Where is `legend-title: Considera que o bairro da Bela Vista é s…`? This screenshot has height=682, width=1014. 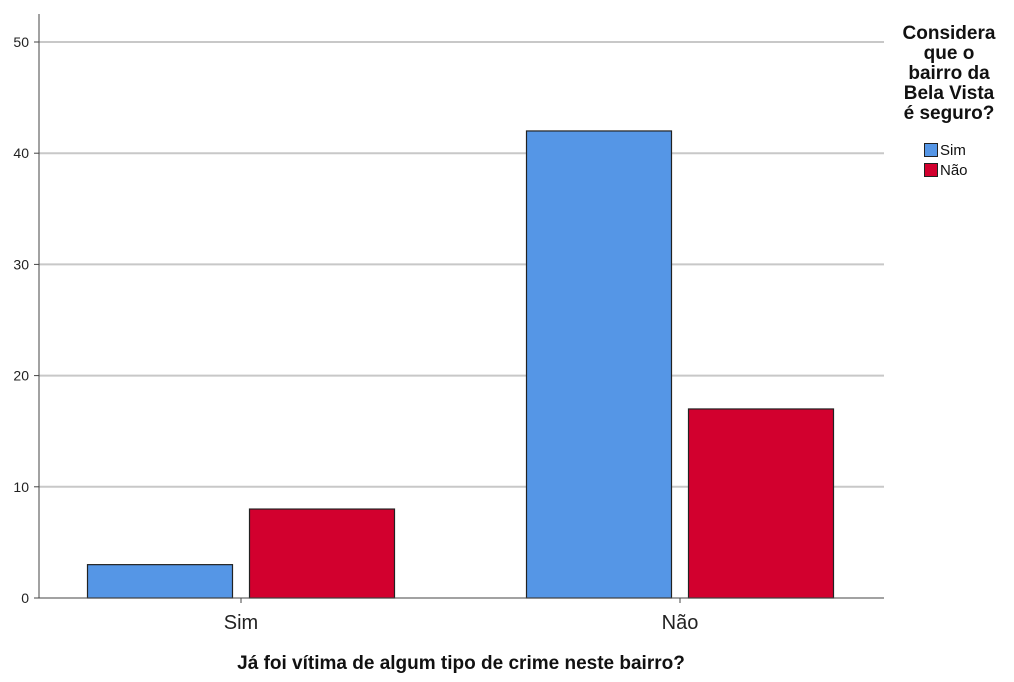 legend-title: Considera que o bairro da Bela Vista é s… is located at coordinates (949, 73).